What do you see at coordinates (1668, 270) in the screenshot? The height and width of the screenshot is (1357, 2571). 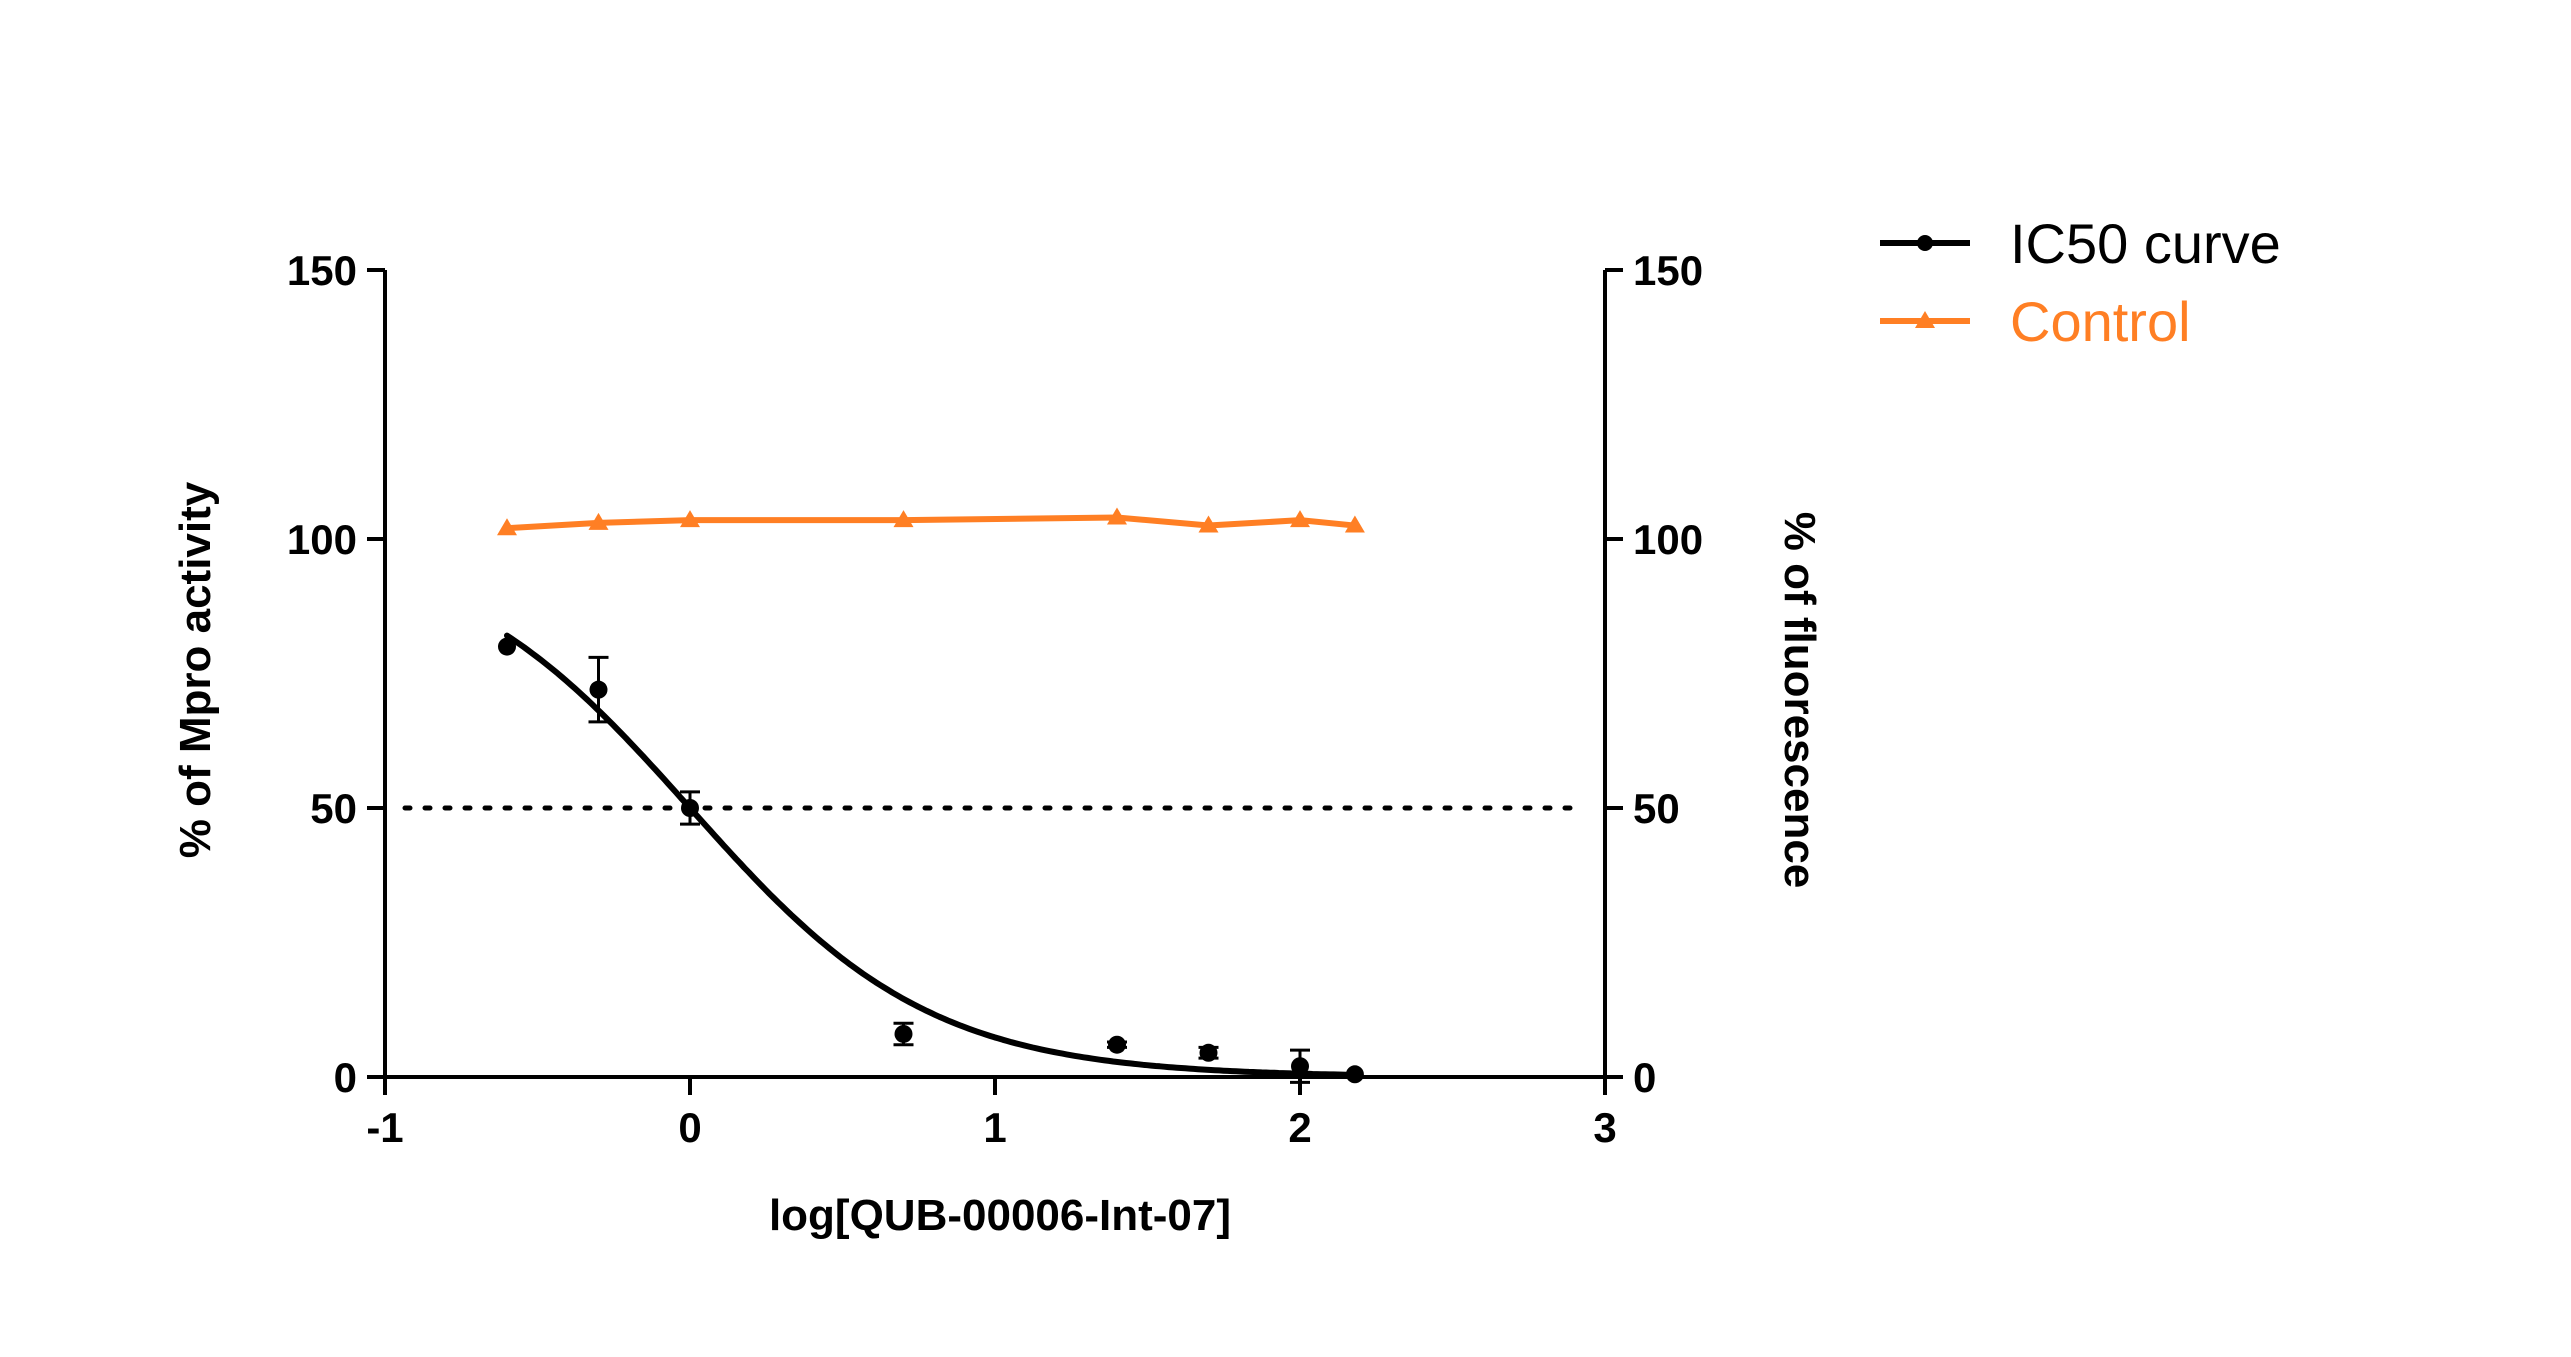 I see `y-right-tick-label: 150` at bounding box center [1668, 270].